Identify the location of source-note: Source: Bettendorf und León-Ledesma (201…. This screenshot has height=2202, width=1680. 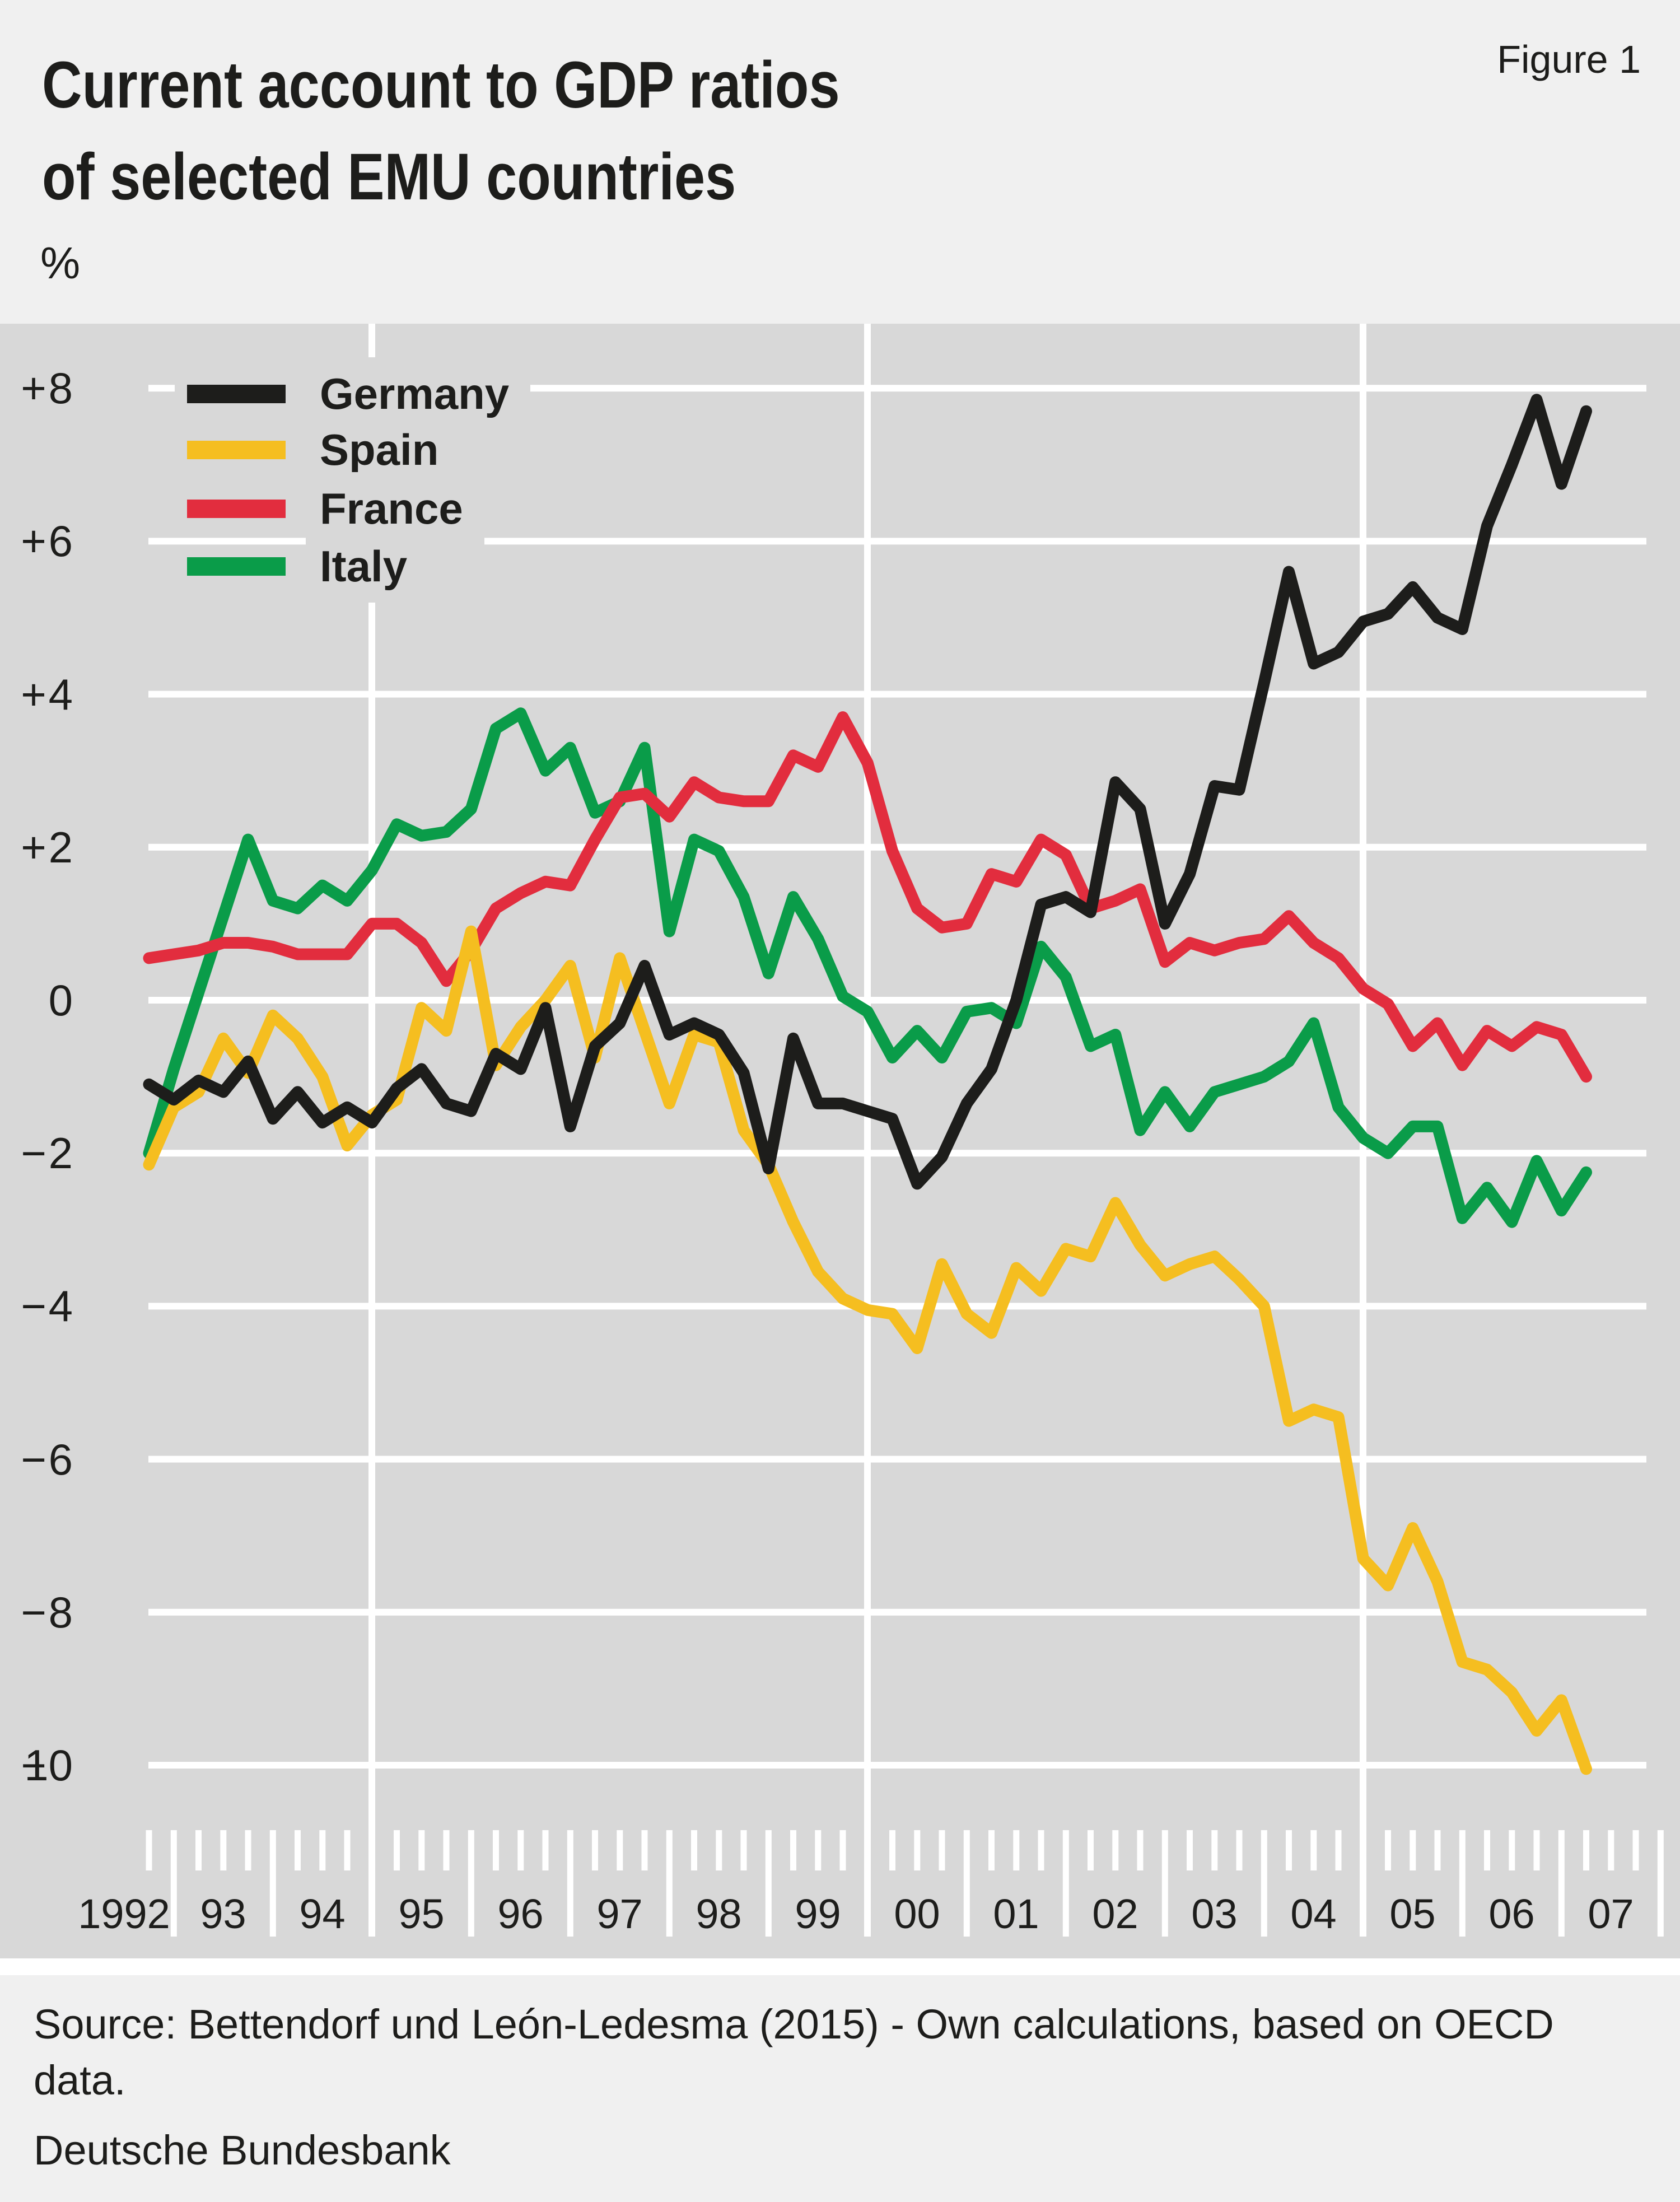
(849, 2052).